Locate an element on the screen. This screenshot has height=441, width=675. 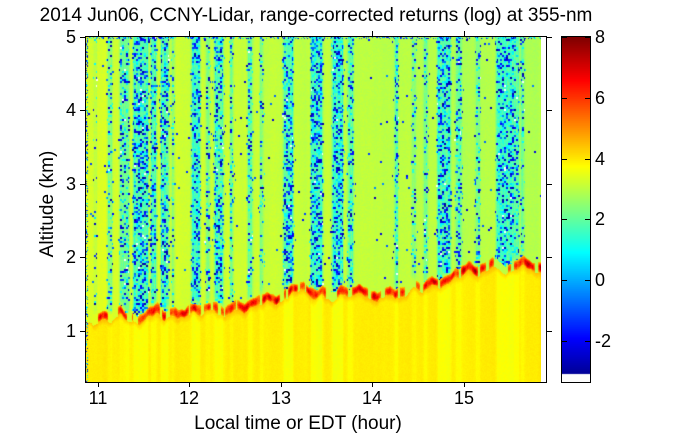
x-tick-label: 15 is located at coordinates (464, 398).